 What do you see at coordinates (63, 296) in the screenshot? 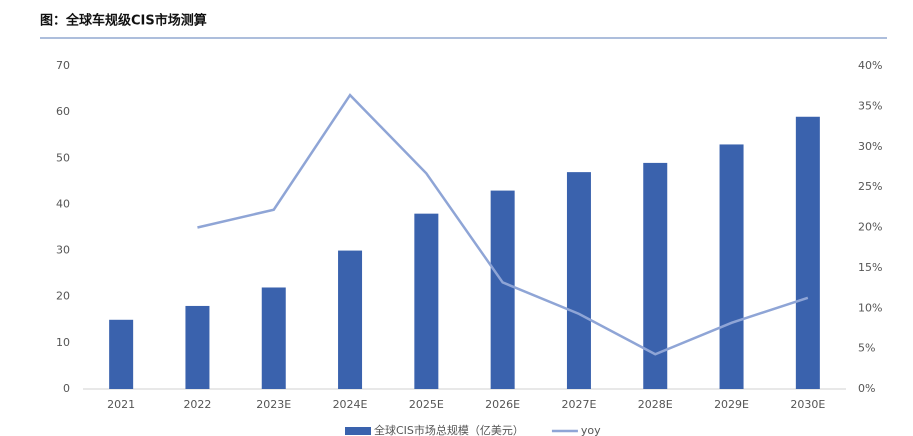
I see `y-tick-label: 20` at bounding box center [63, 296].